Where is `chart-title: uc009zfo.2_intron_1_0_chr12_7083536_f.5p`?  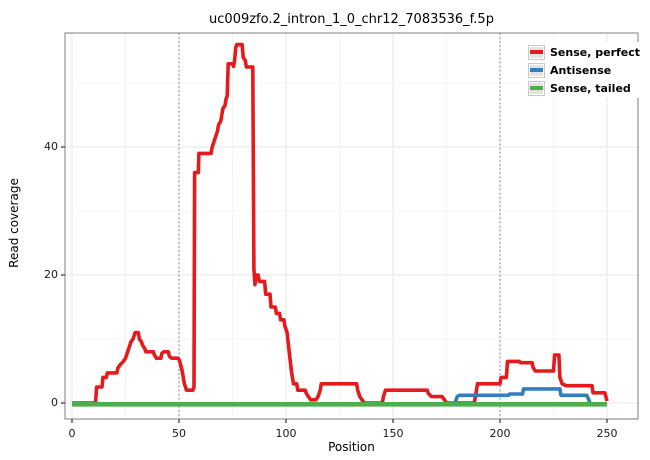 chart-title: uc009zfo.2_intron_1_0_chr12_7083536_f.5p is located at coordinates (351, 19).